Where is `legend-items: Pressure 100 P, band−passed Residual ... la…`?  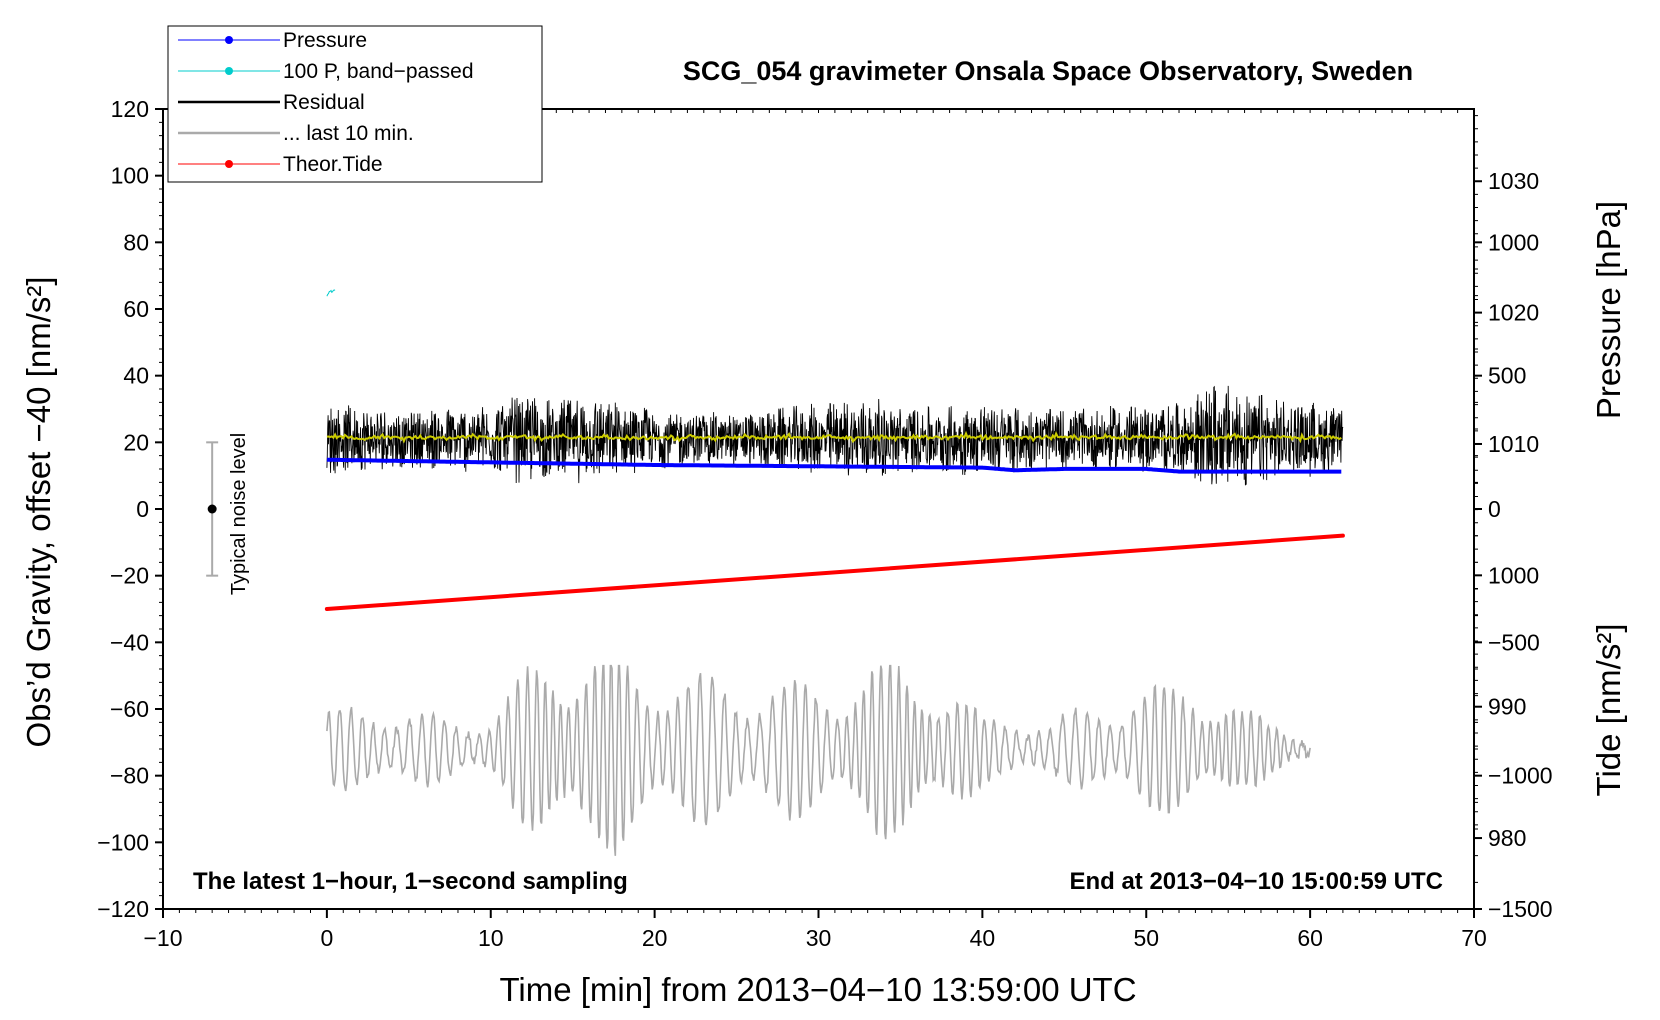 legend-items: Pressure 100 P, band−passed Residual ... la… is located at coordinates (326, 102).